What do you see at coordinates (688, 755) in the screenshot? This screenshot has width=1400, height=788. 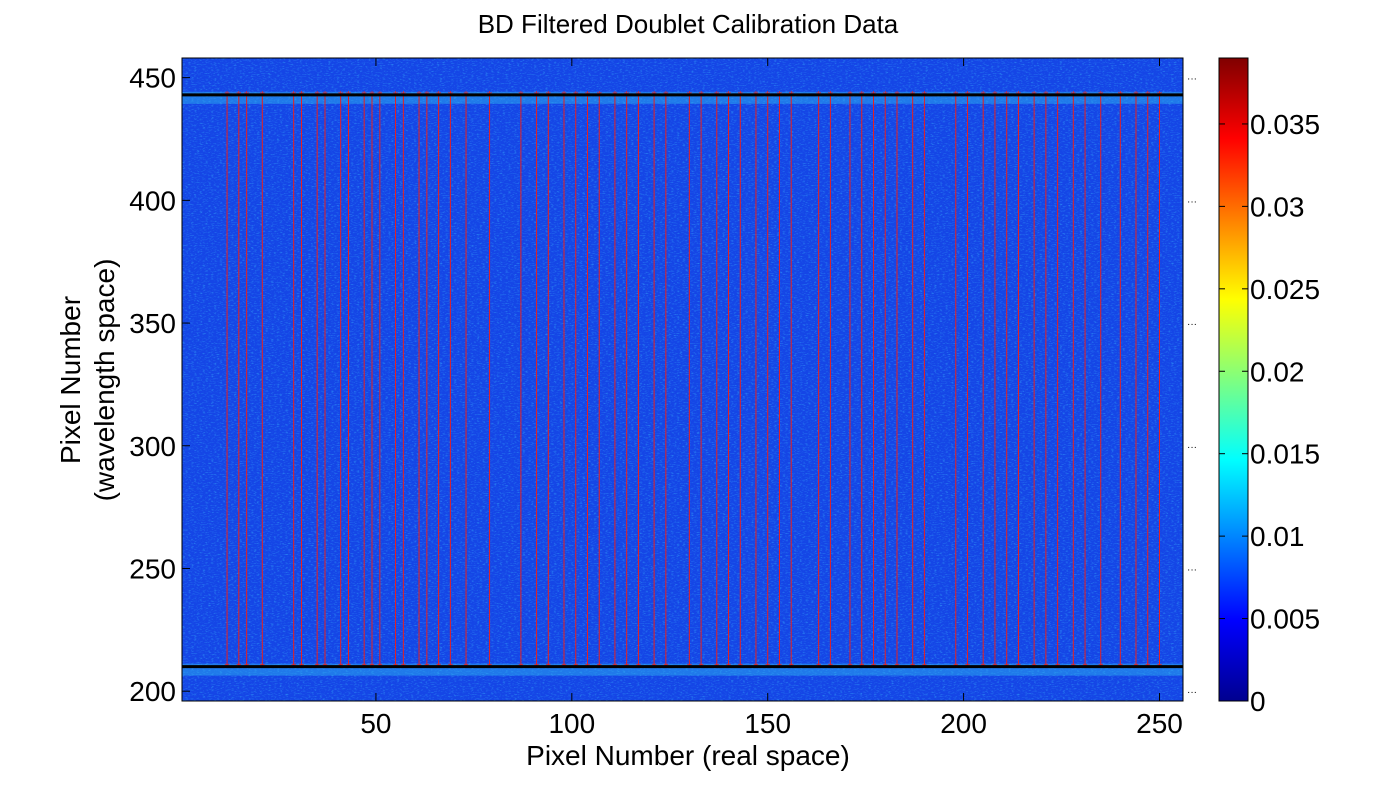 I see `x-axis-label: Pixel Number (real space)` at bounding box center [688, 755].